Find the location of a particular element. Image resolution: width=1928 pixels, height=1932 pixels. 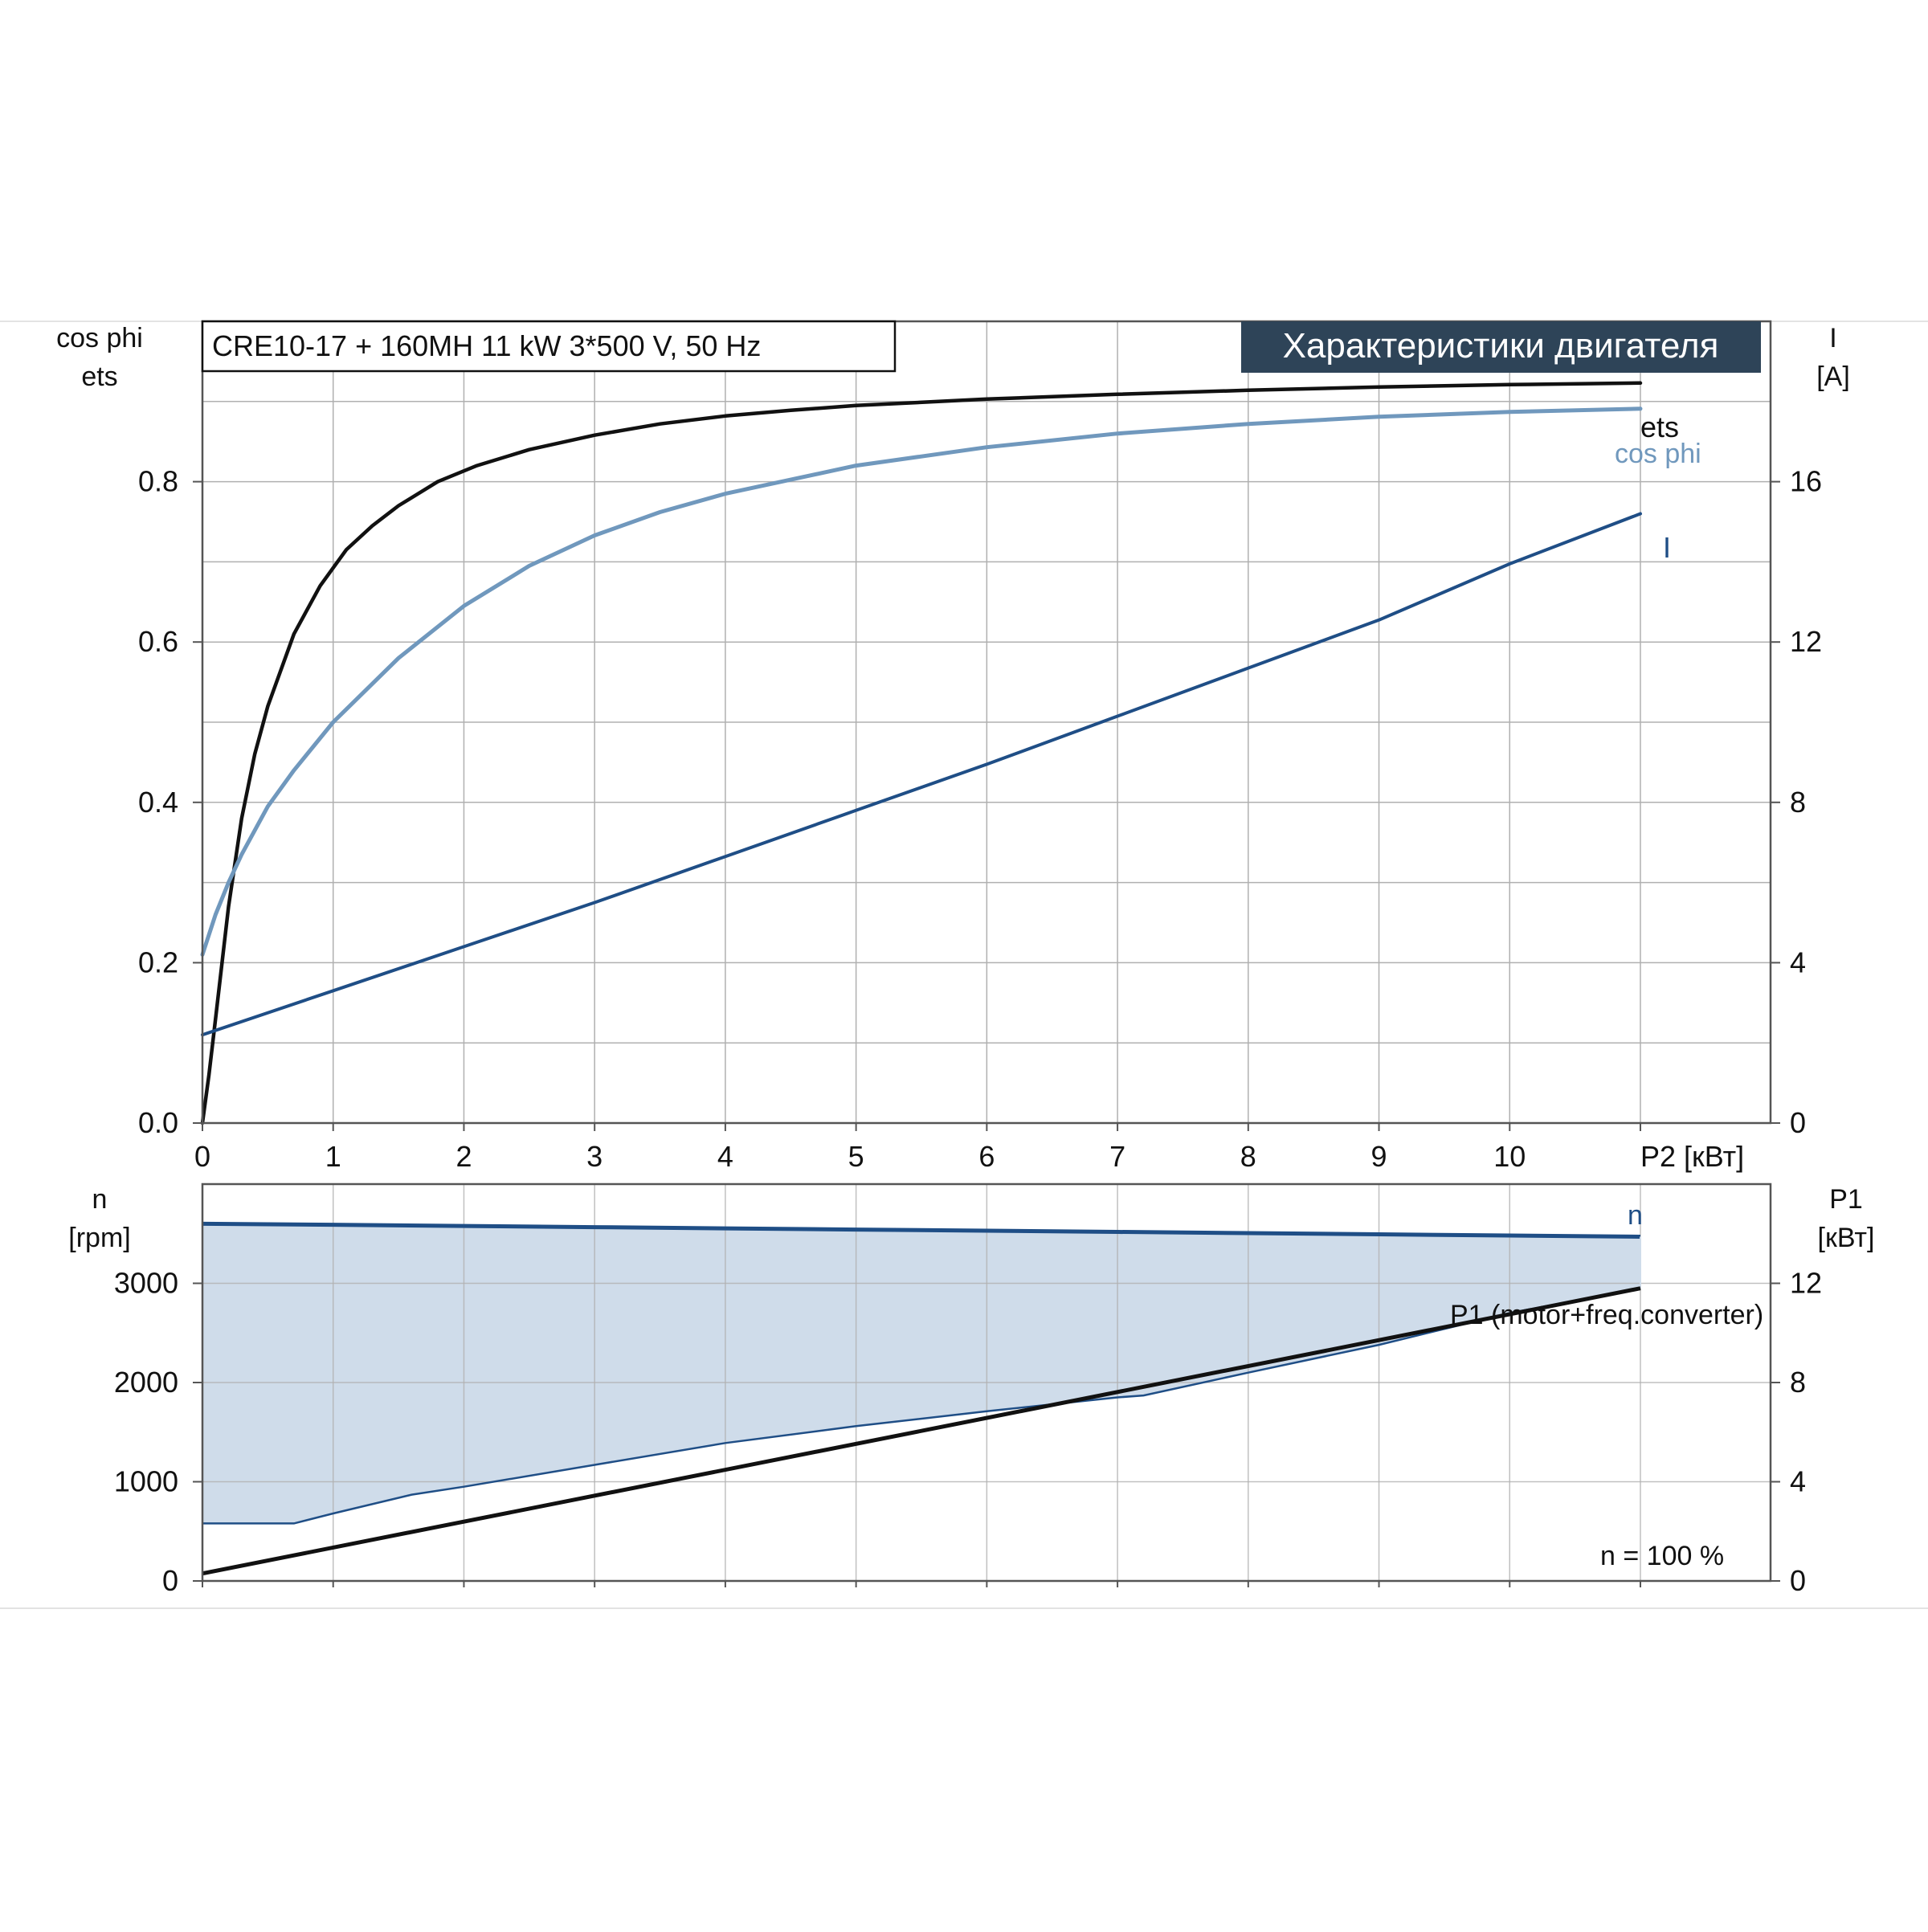

cos-phi-series-label: cos phi is located at coordinates (1658, 454).